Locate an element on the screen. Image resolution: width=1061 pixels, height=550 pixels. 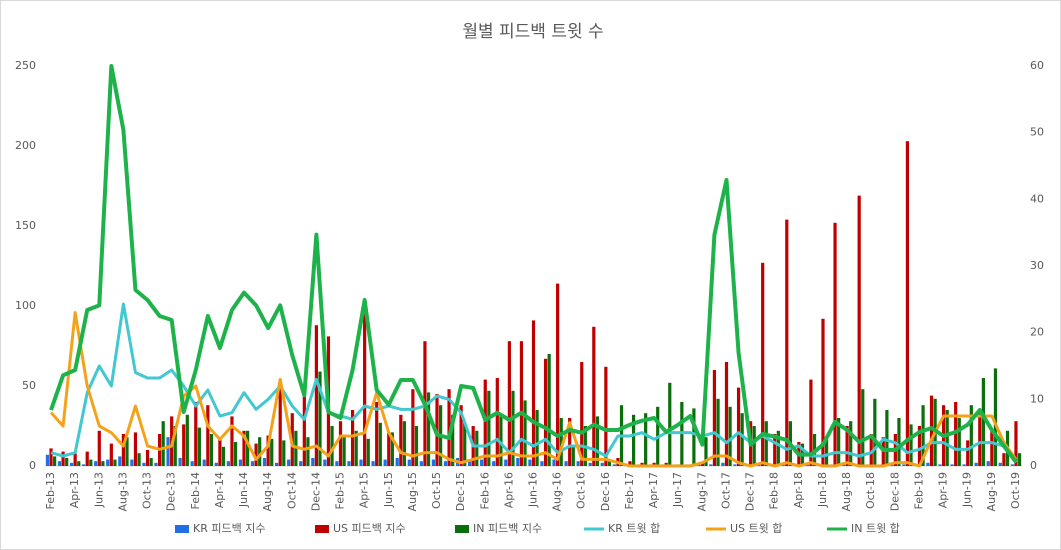
y2-tick-label: 60 is located at coordinates (1037, 65).